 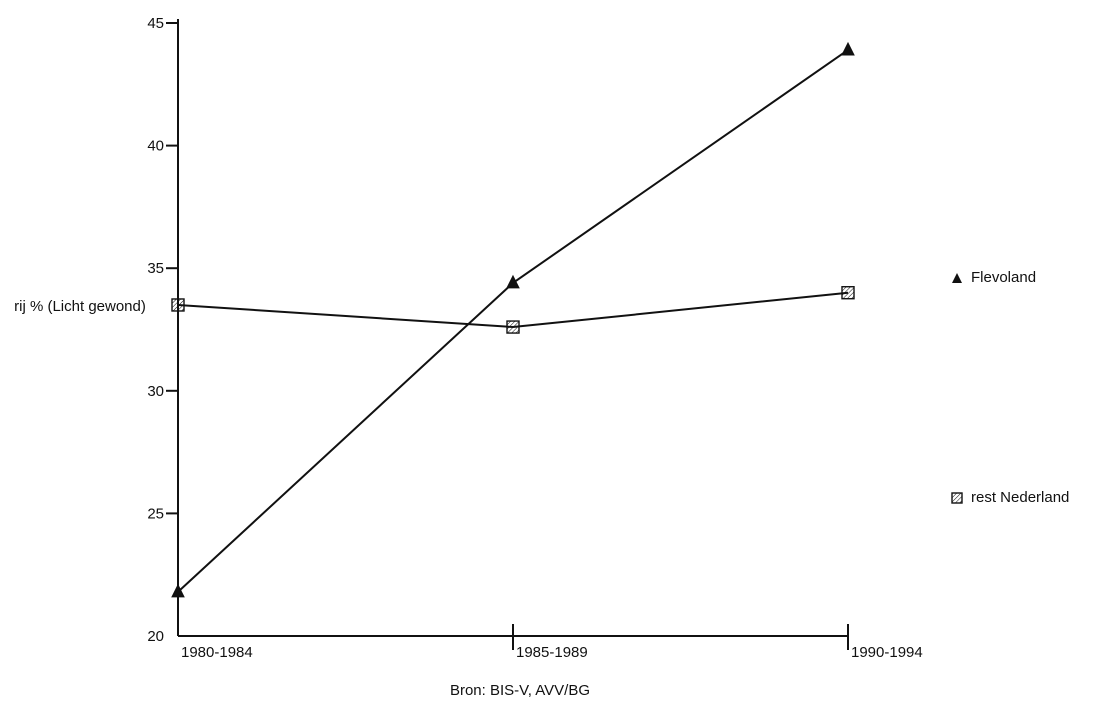 What do you see at coordinates (217, 652) in the screenshot?
I see `x-tick-label: 1980-1984` at bounding box center [217, 652].